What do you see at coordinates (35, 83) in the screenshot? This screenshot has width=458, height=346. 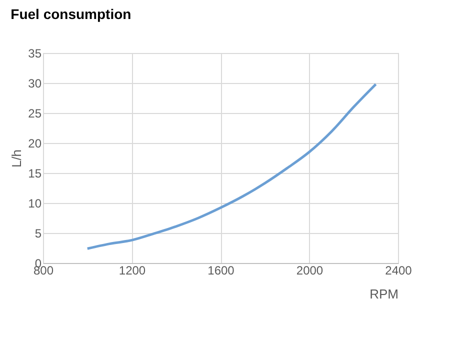 I see `y-tick-label: 30` at bounding box center [35, 83].